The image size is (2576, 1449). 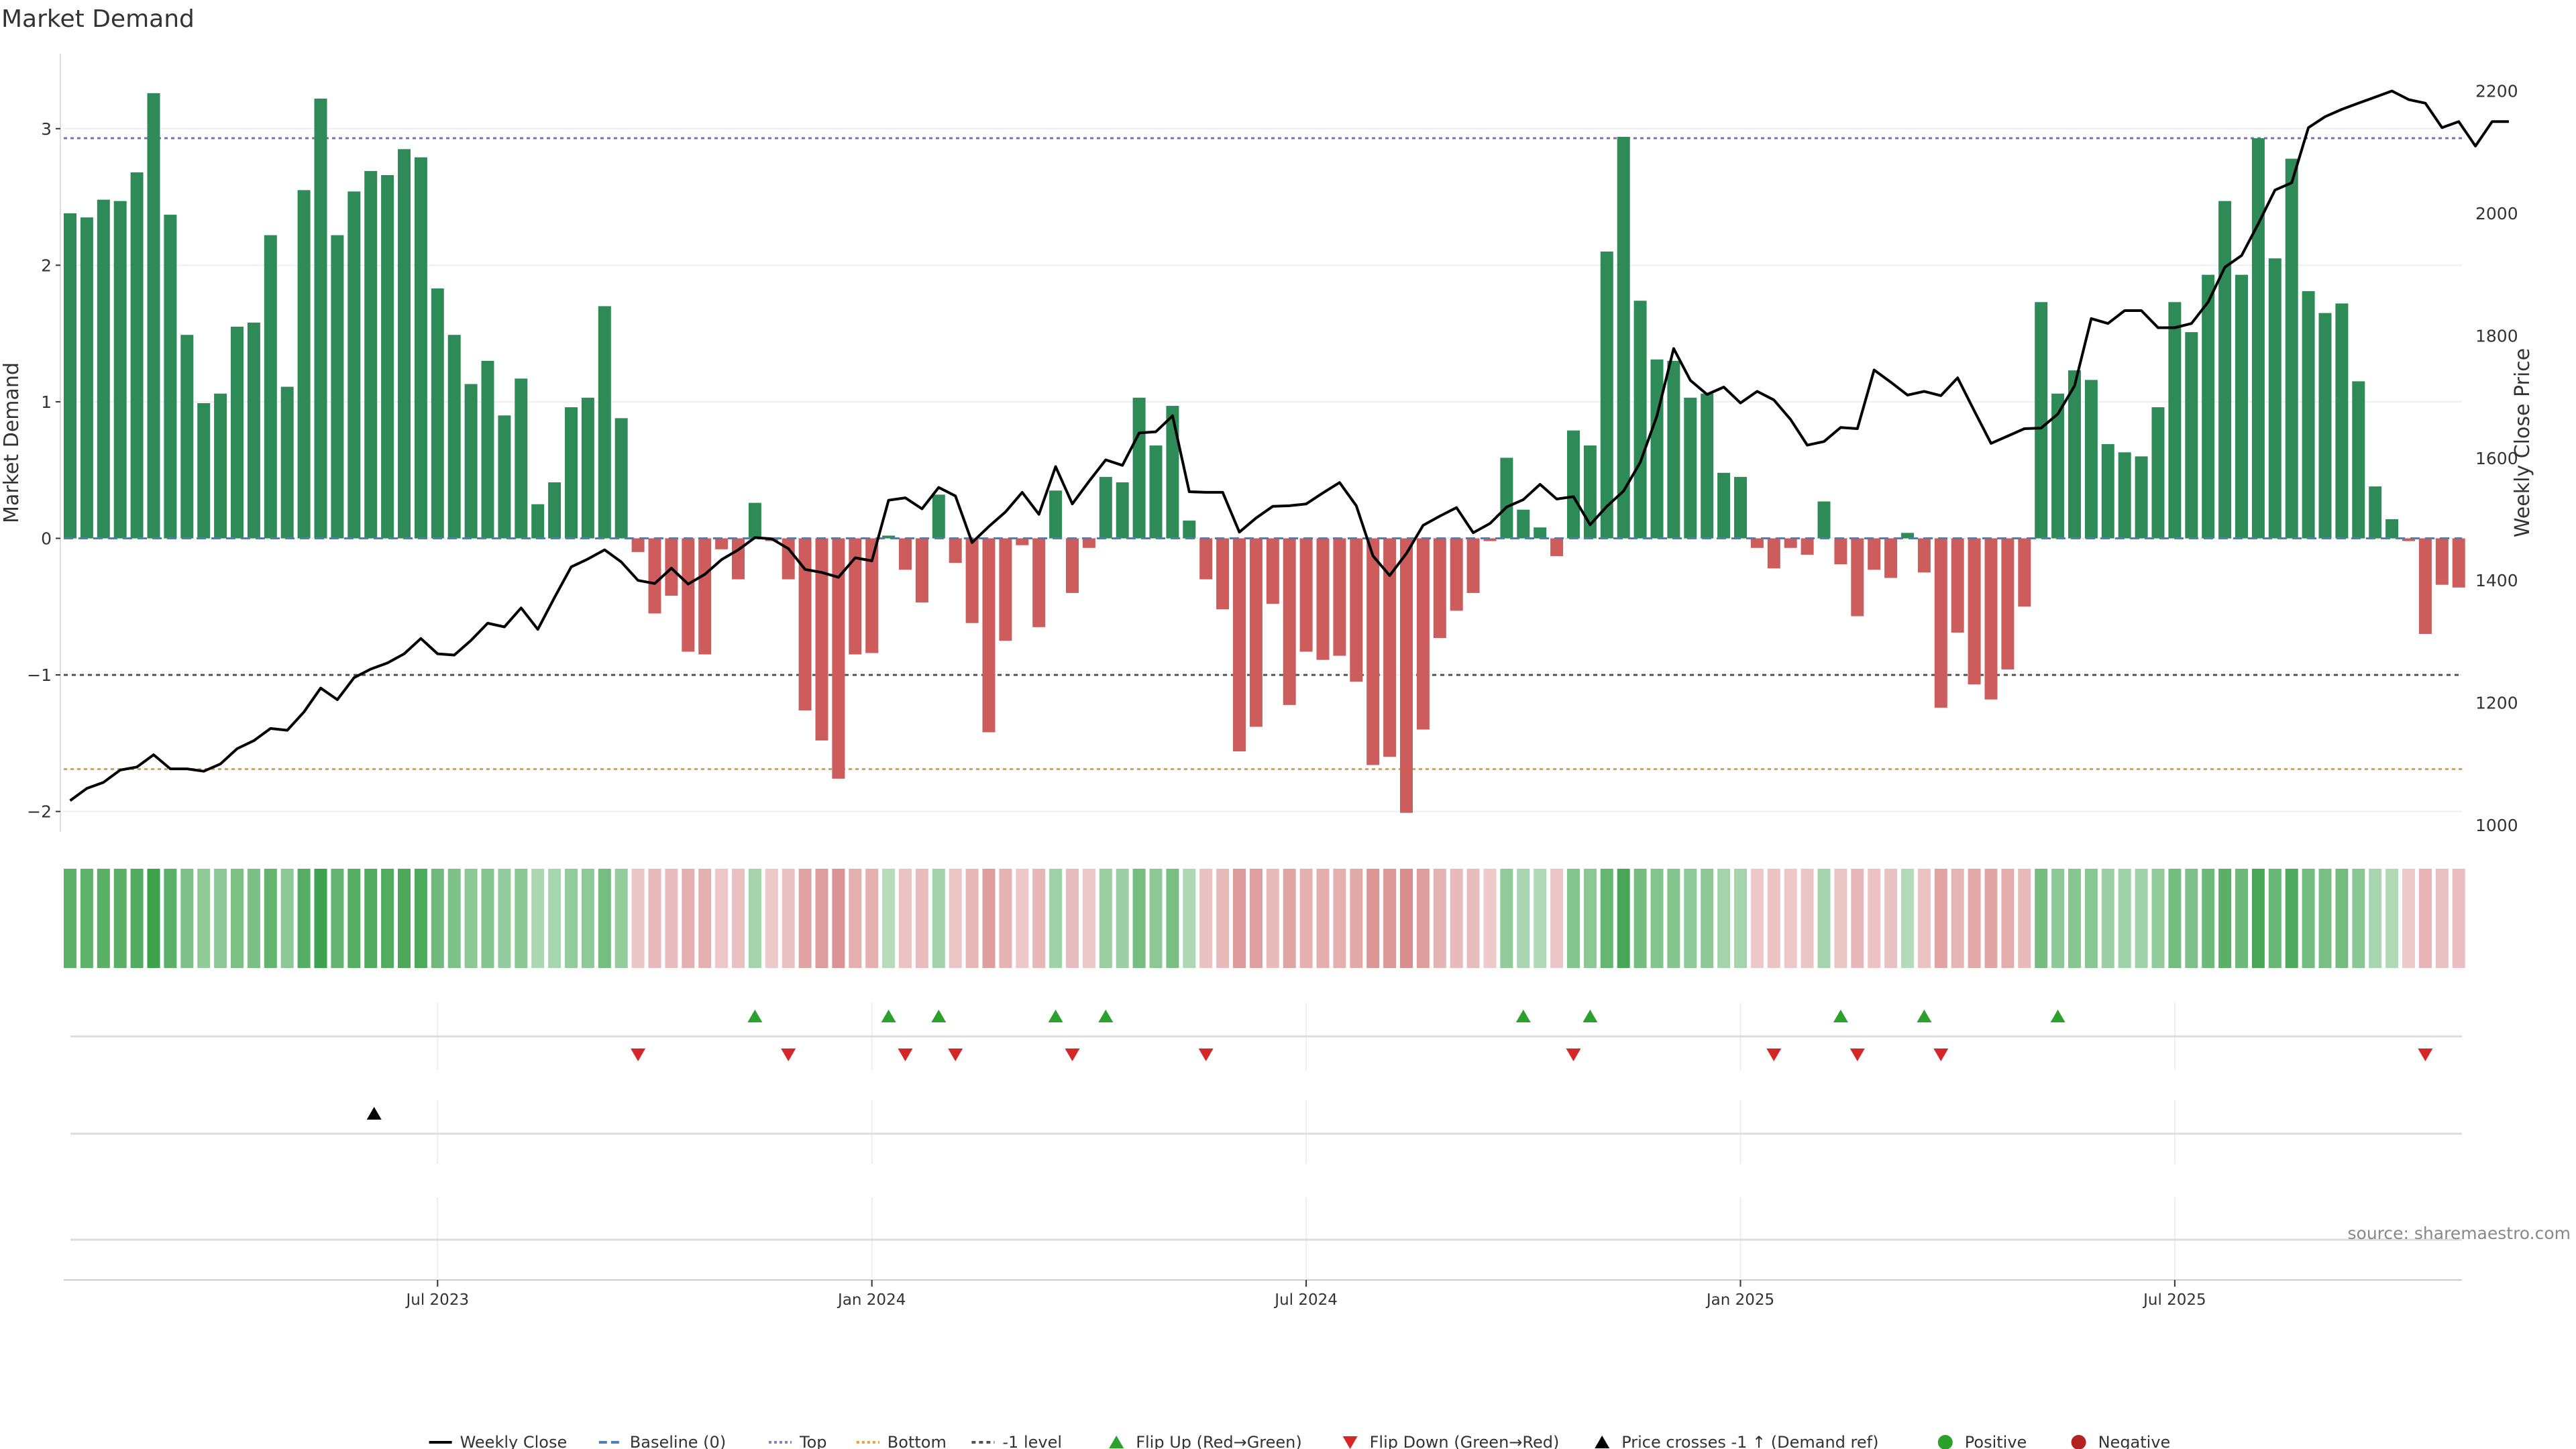 What do you see at coordinates (871, 1300) in the screenshot?
I see `x-tick-label: Jan 2024` at bounding box center [871, 1300].